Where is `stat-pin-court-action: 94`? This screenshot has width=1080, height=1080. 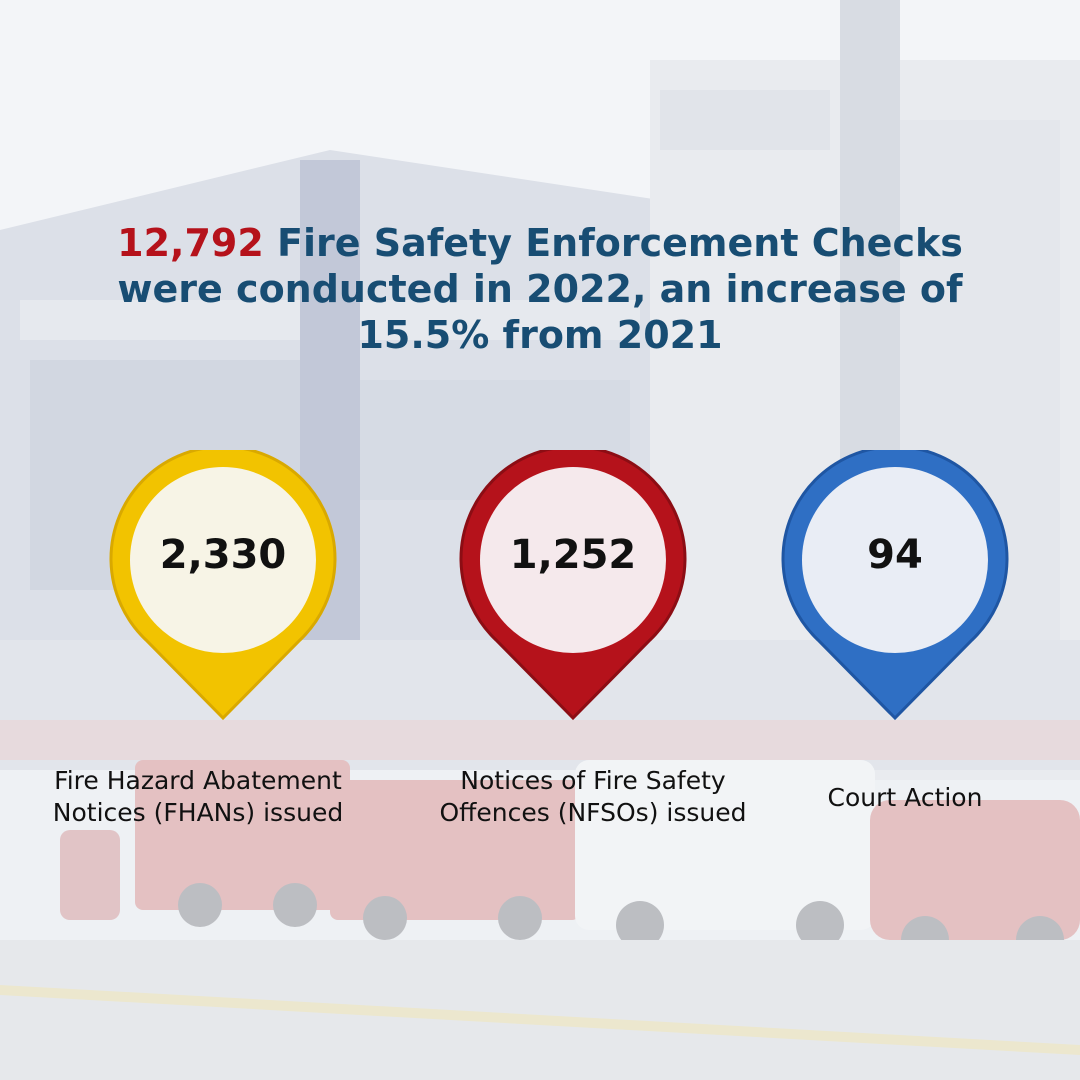
stat-pin-court-action: 94 is located at coordinates (895, 587).